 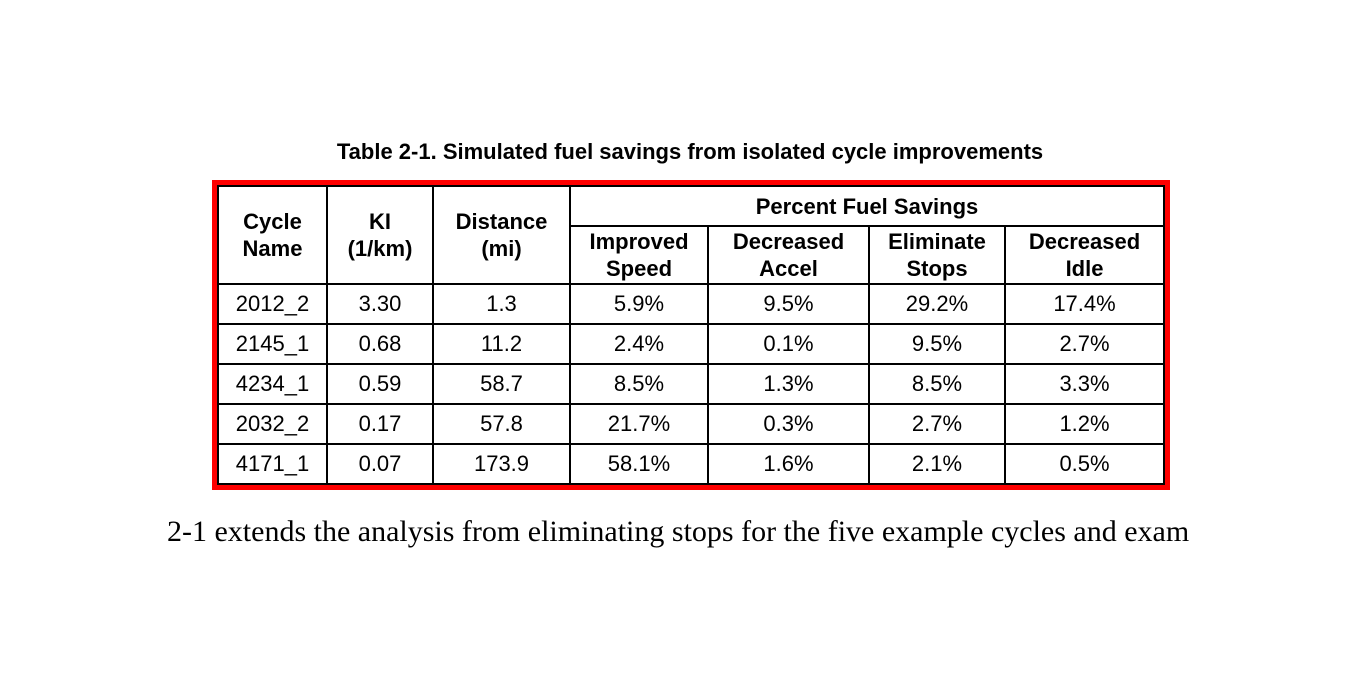 I want to click on table-row: 4234_1 0.59 58.7 8.5% 1.3% 8.5% 3.3%, so click(x=691, y=384).